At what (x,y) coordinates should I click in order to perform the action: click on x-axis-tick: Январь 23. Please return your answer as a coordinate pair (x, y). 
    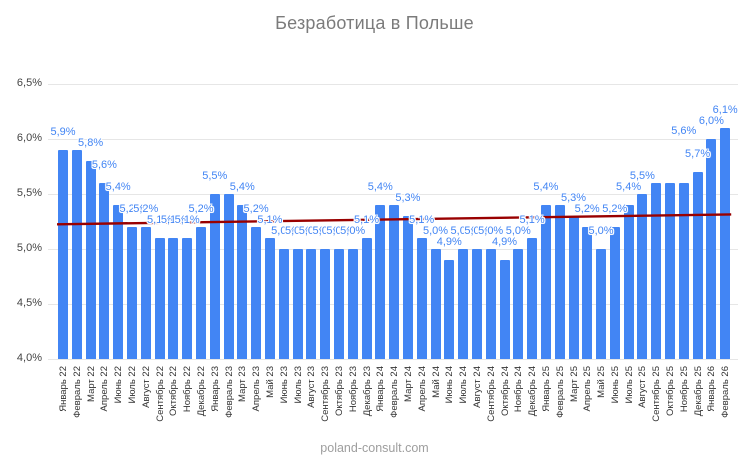
    Looking at the image, I should click on (215, 389).